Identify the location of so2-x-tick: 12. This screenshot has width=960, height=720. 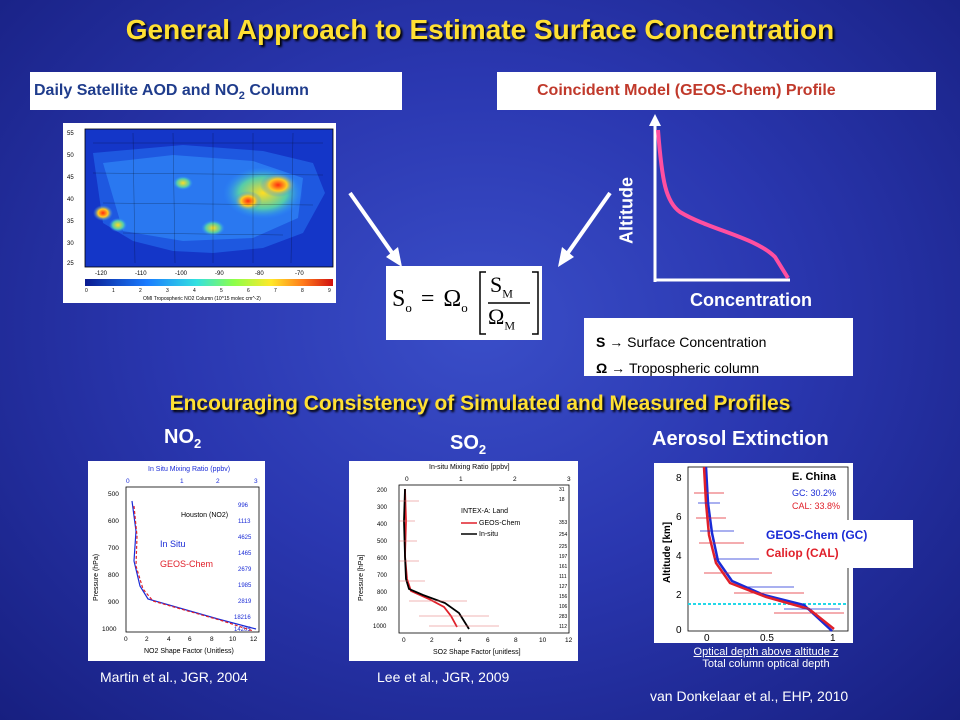
(569, 640).